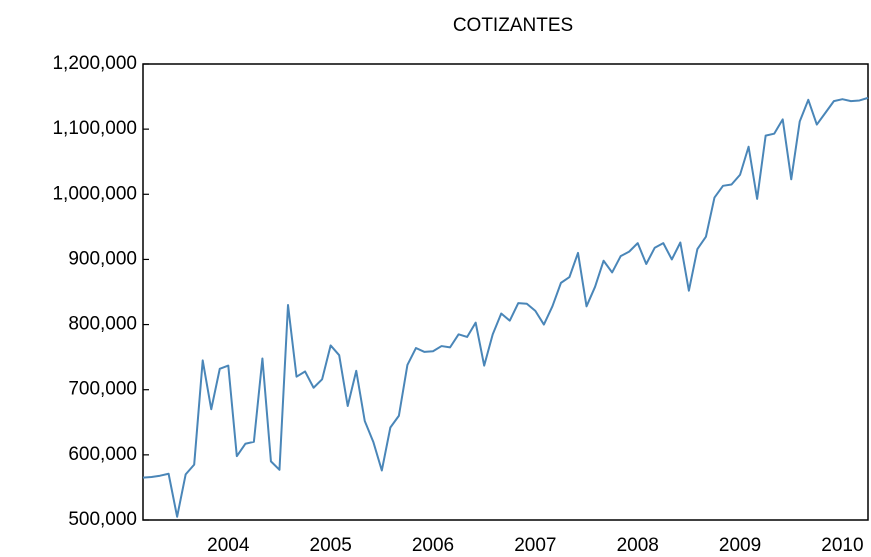  What do you see at coordinates (513, 25) in the screenshot?
I see `chart-title: COTIZANTES` at bounding box center [513, 25].